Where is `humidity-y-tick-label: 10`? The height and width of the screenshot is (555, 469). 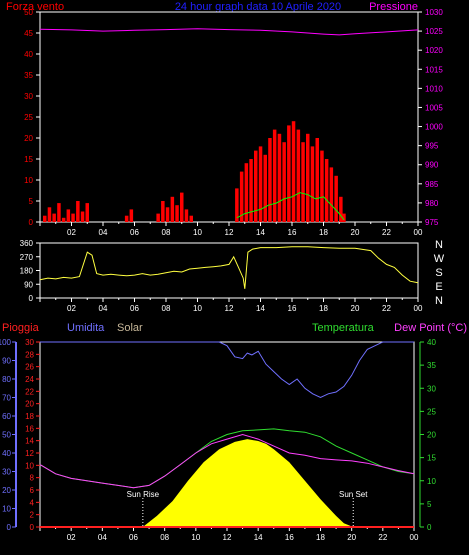 humidity-y-tick-label: 10 is located at coordinates (6, 509).